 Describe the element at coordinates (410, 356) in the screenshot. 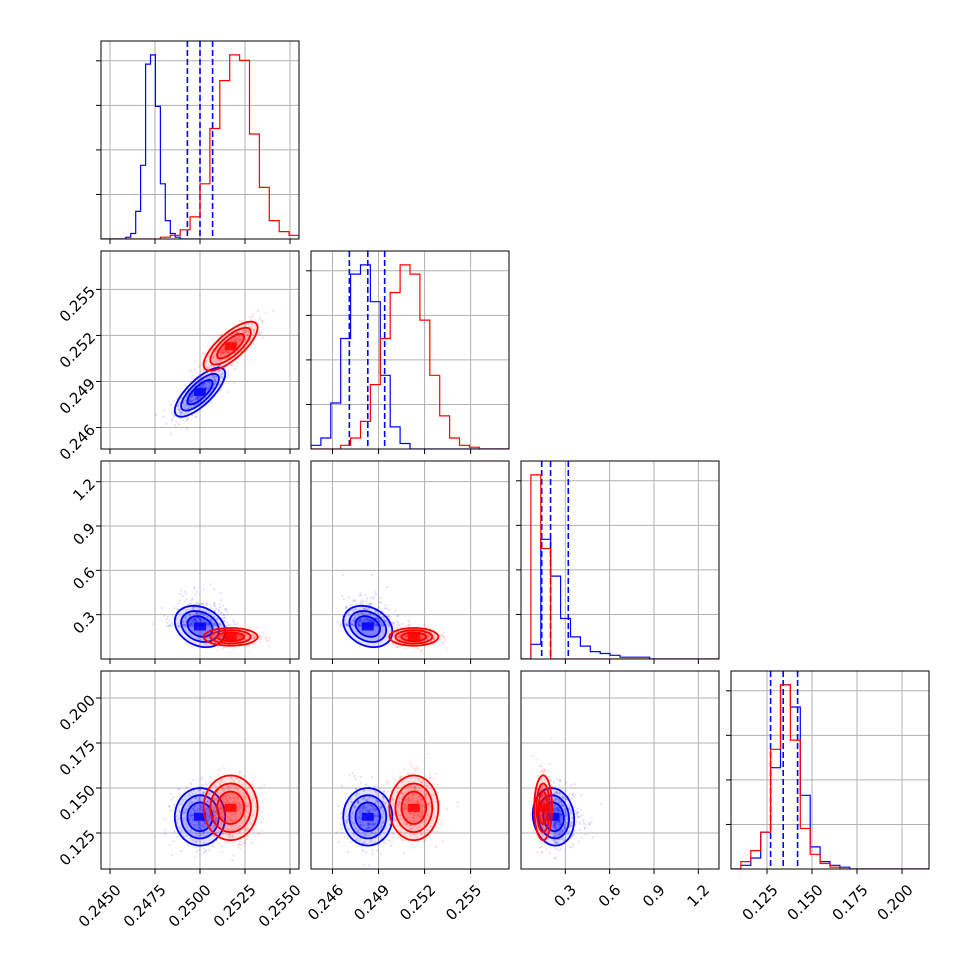

I see `histogram-blue` at that location.